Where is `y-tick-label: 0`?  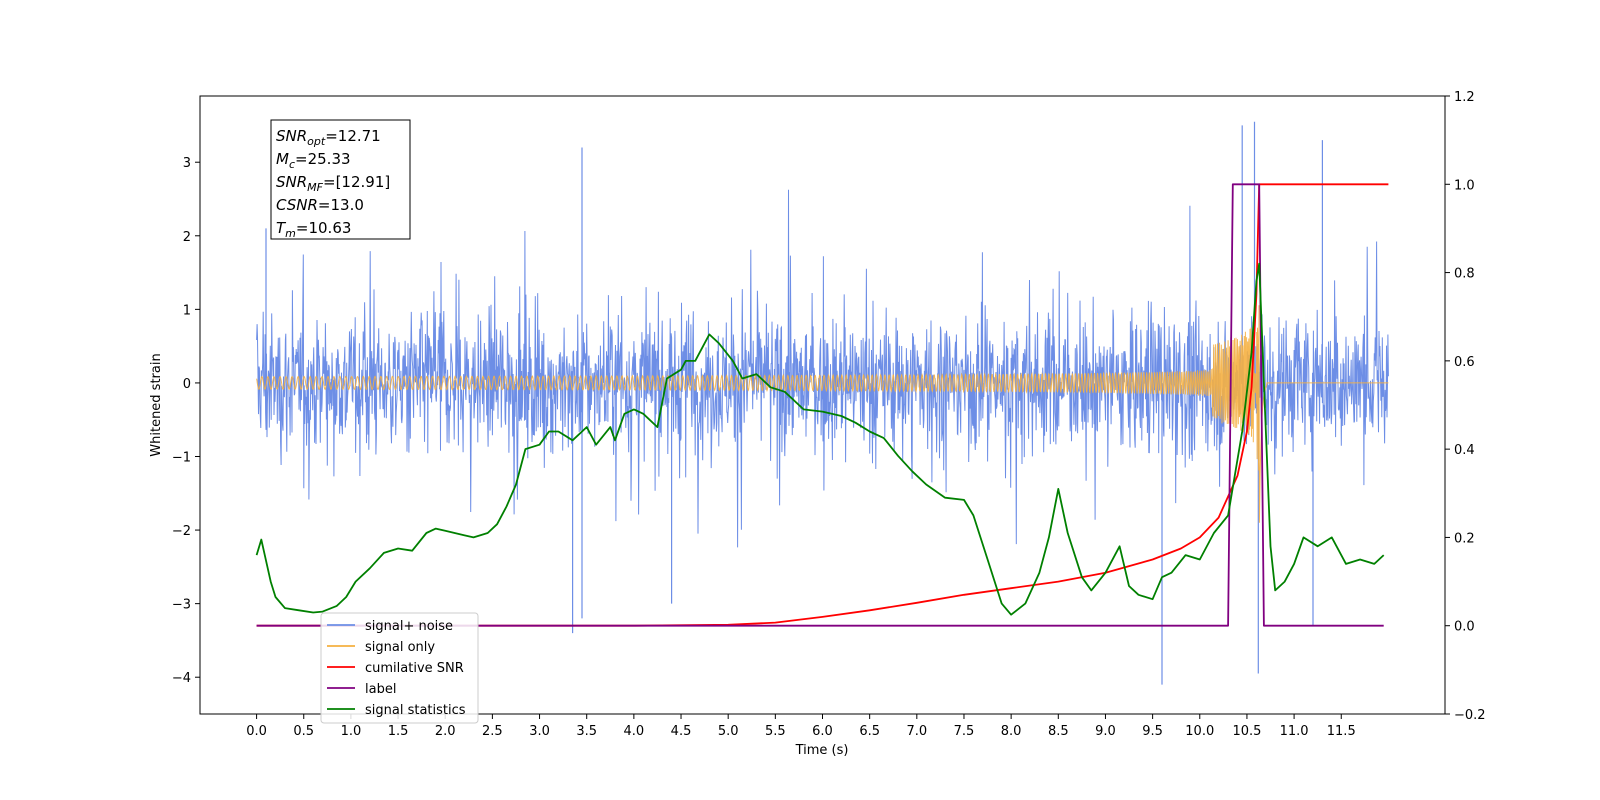
y-tick-label: 0 is located at coordinates (187, 384).